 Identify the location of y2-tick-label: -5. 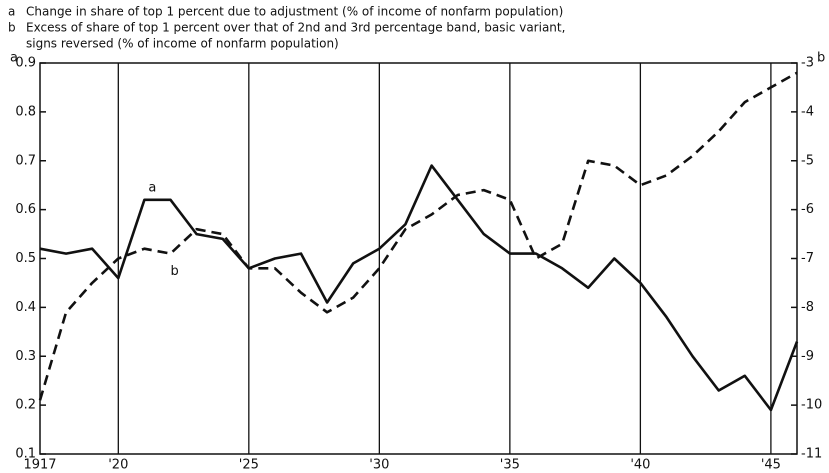
(807, 160).